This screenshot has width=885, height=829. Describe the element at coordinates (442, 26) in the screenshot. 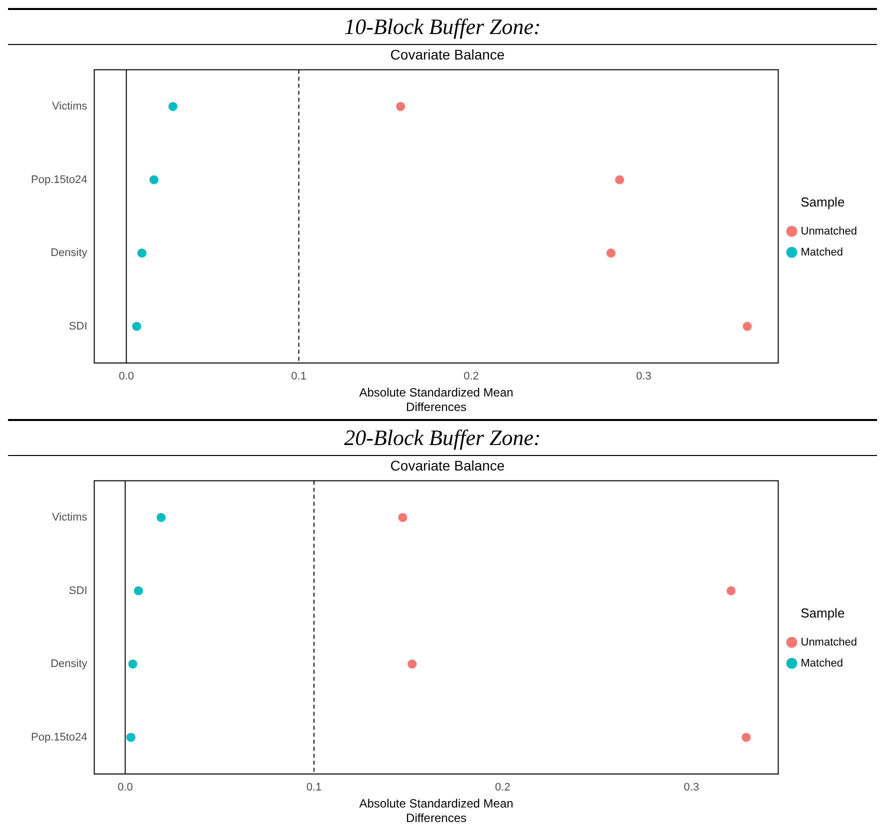

I see `text: 10-Block Buffer Zone:` at that location.